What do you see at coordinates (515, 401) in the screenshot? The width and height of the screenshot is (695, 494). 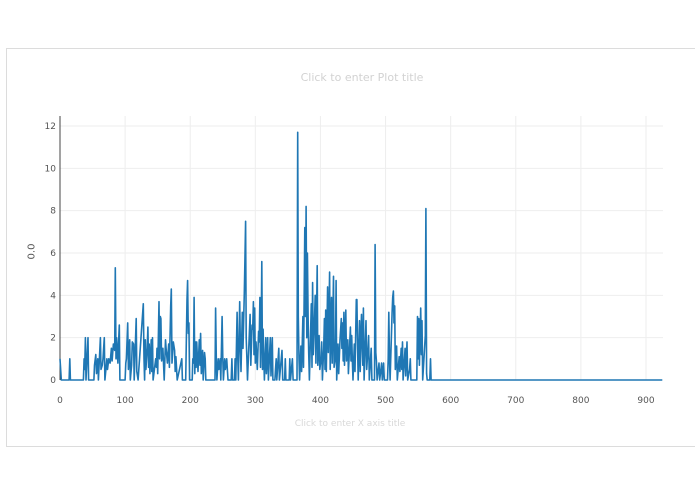 I see `x-tick-label: 700` at bounding box center [515, 401].